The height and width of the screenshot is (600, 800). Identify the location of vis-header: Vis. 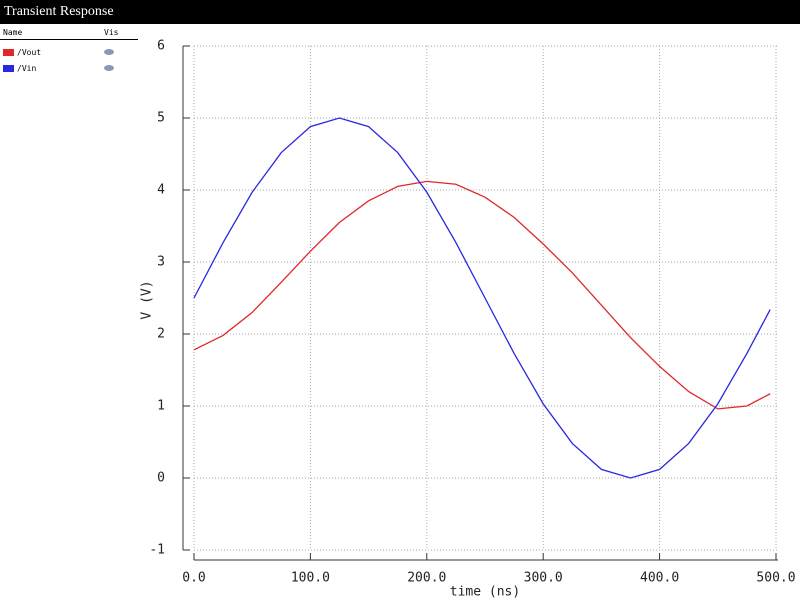
(111, 32).